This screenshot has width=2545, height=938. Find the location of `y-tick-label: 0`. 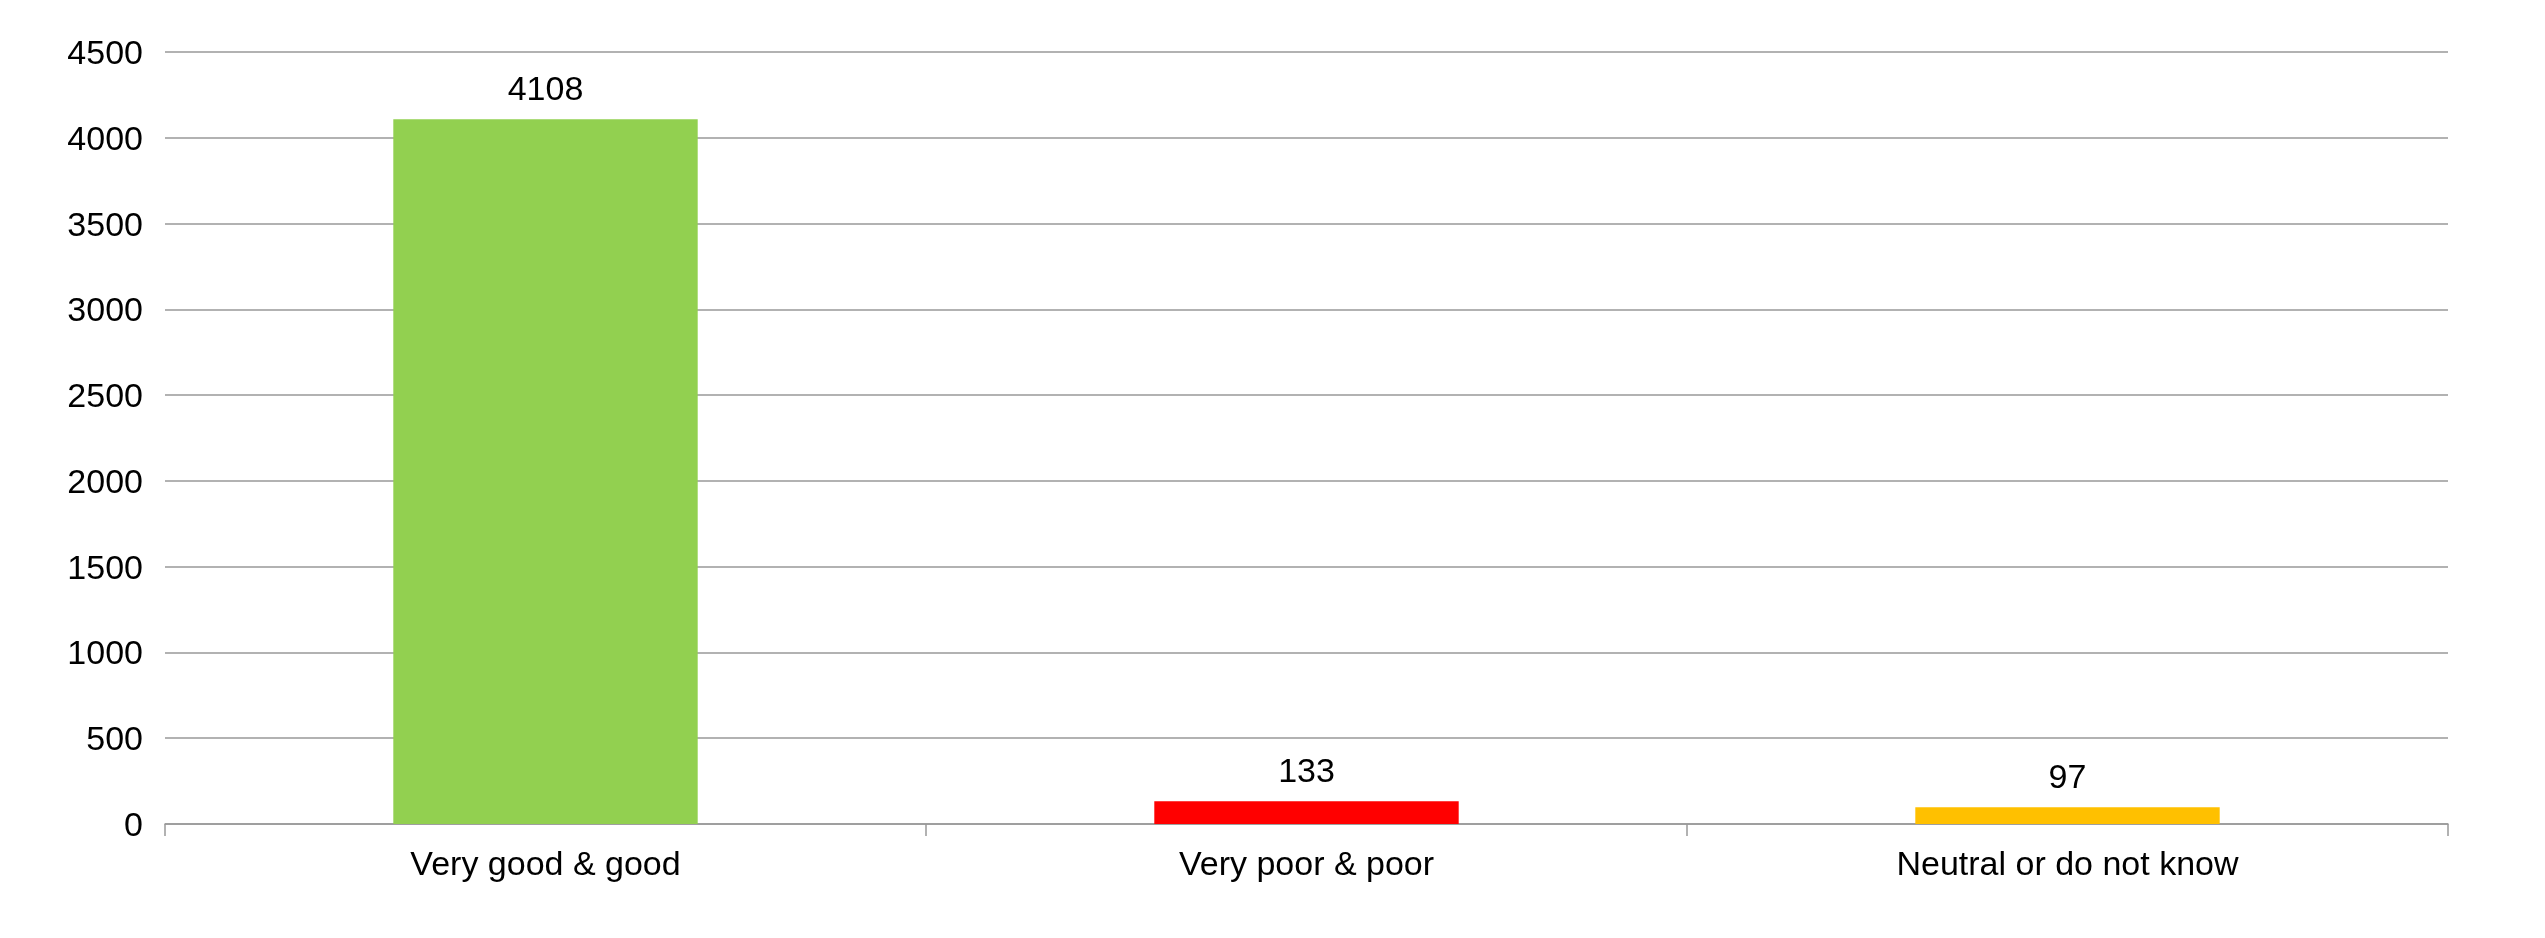

y-tick-label: 0 is located at coordinates (133, 824).